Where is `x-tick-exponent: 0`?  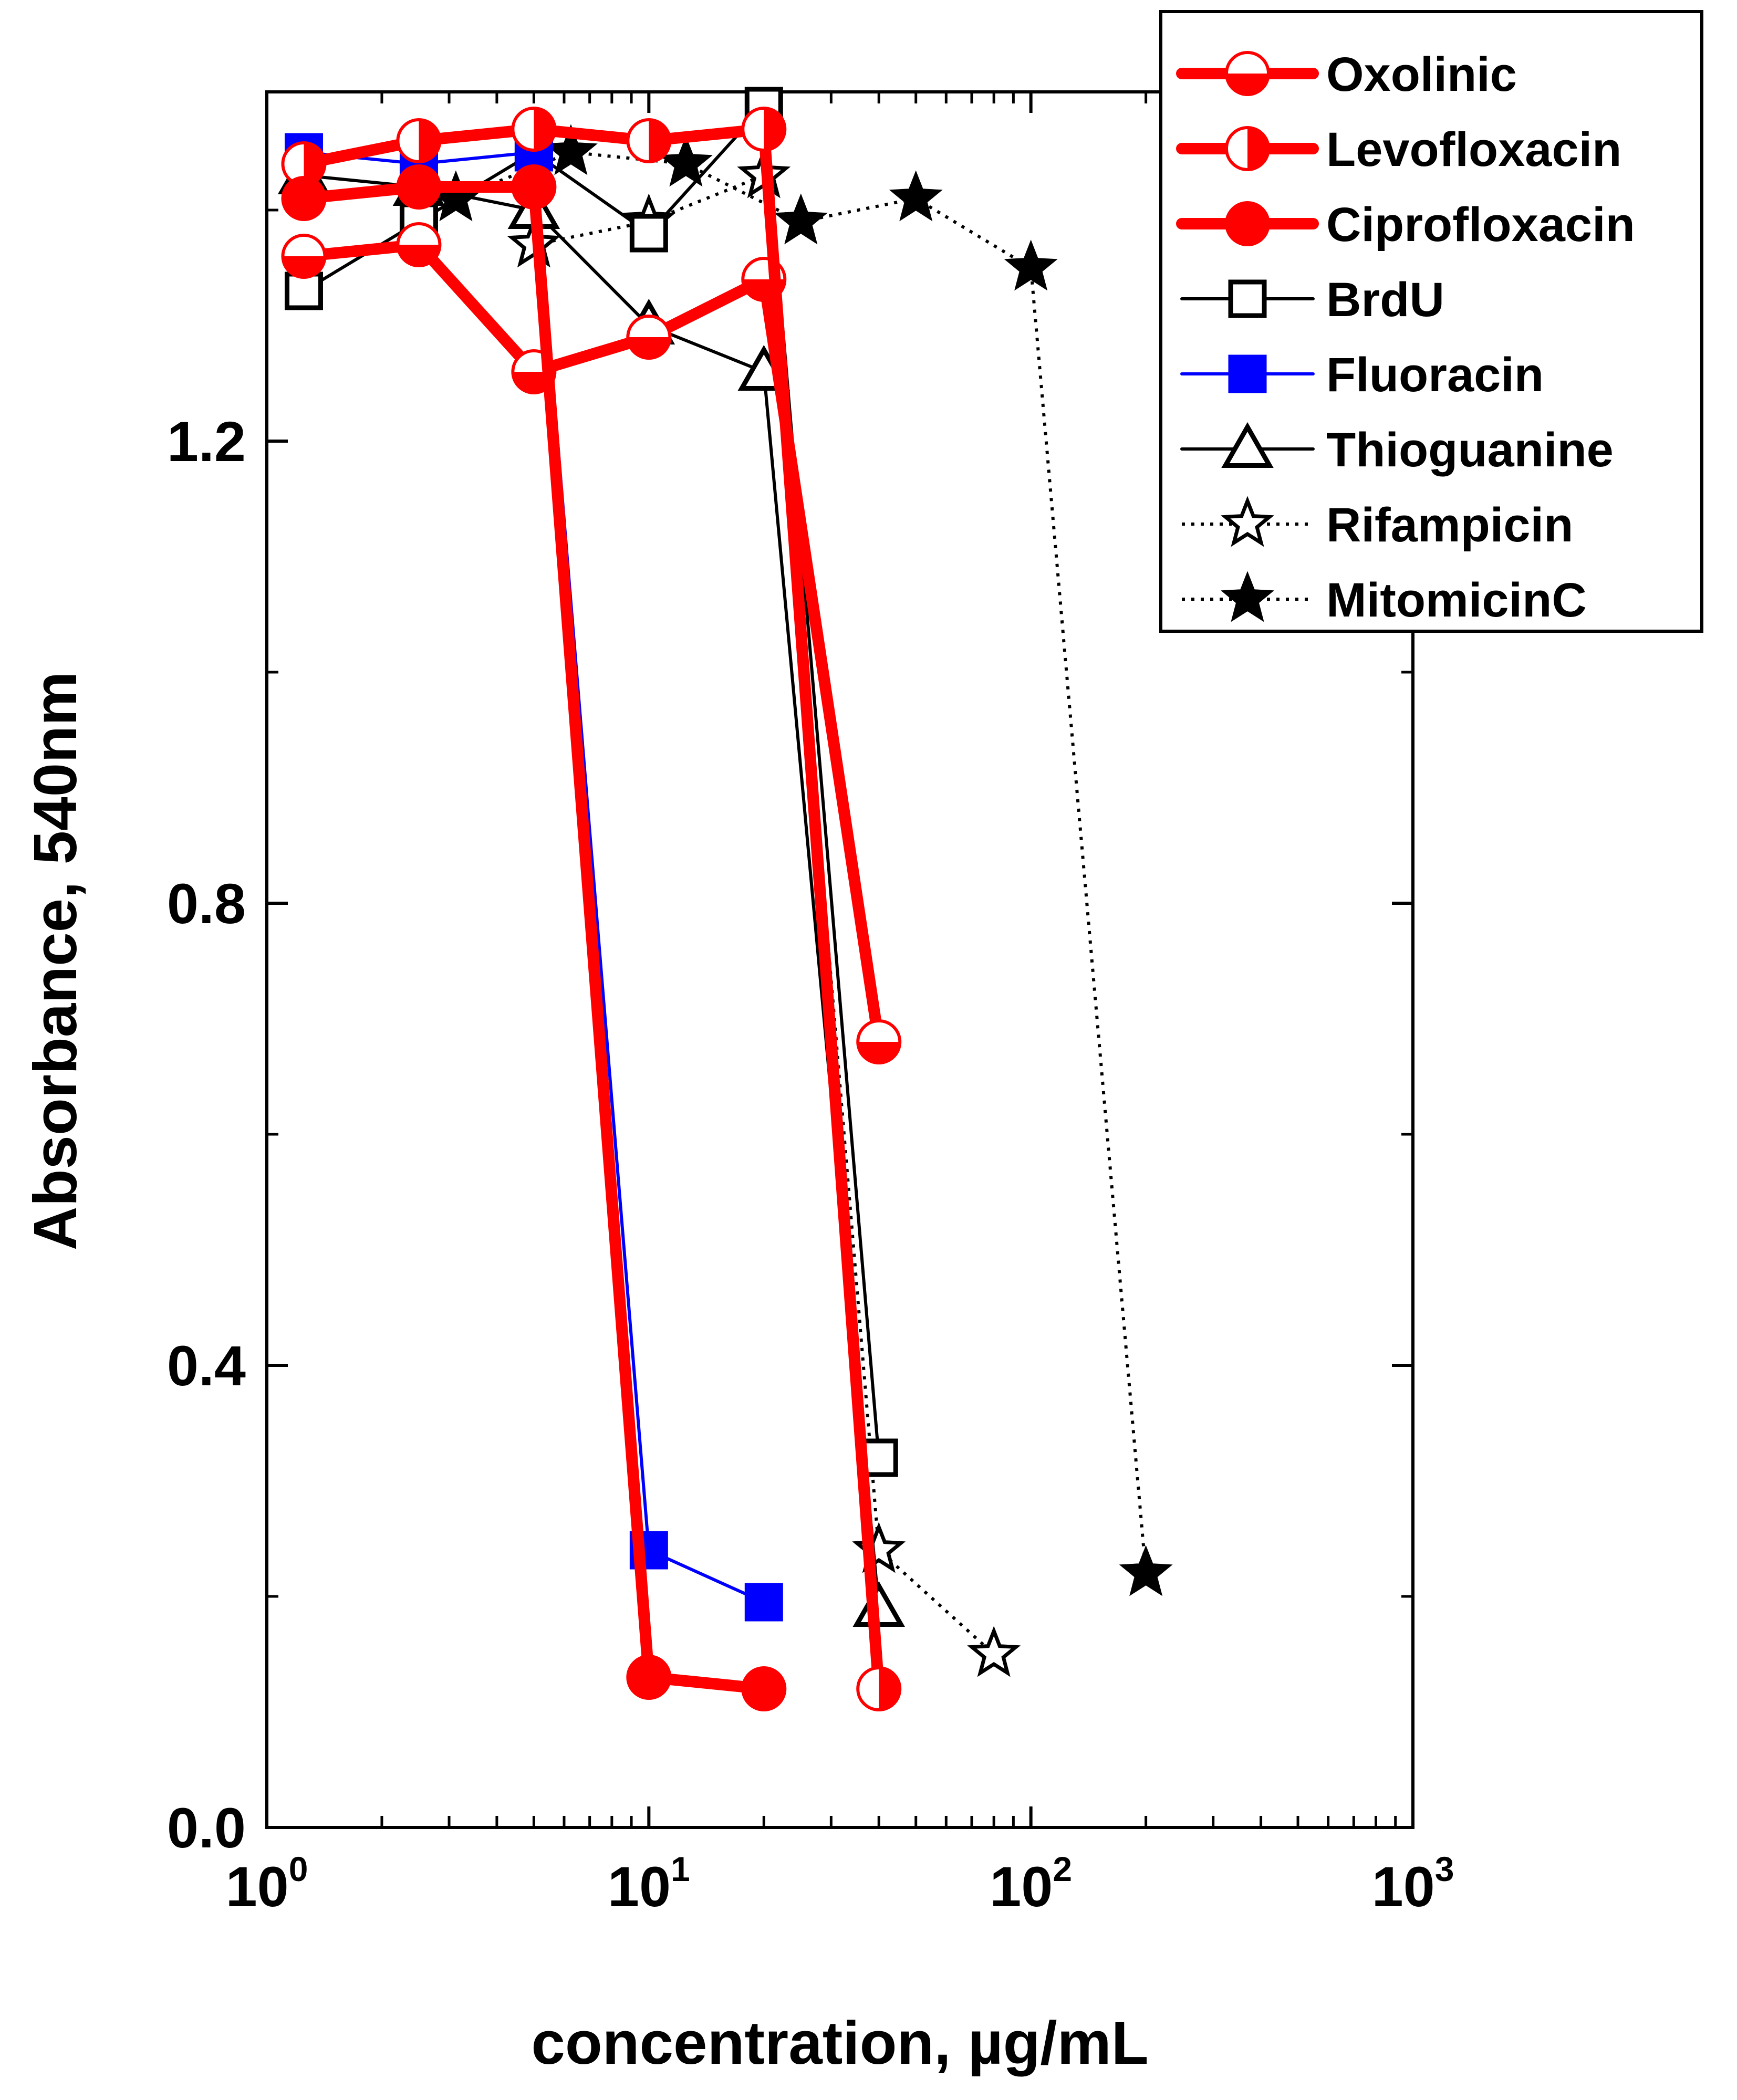
x-tick-exponent: 0 is located at coordinates (298, 1869).